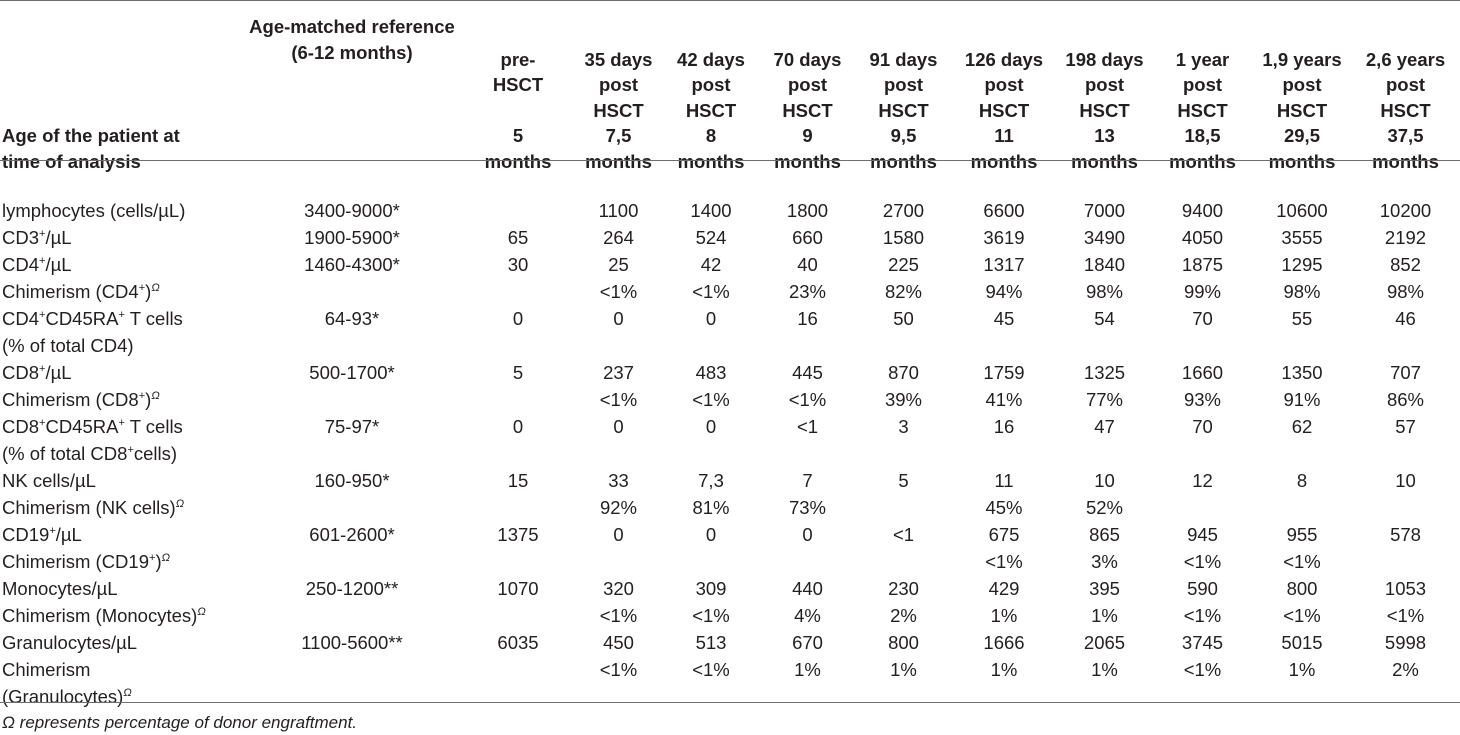 The height and width of the screenshot is (735, 1460). Describe the element at coordinates (1202, 534) in the screenshot. I see `value-cell: 945` at that location.